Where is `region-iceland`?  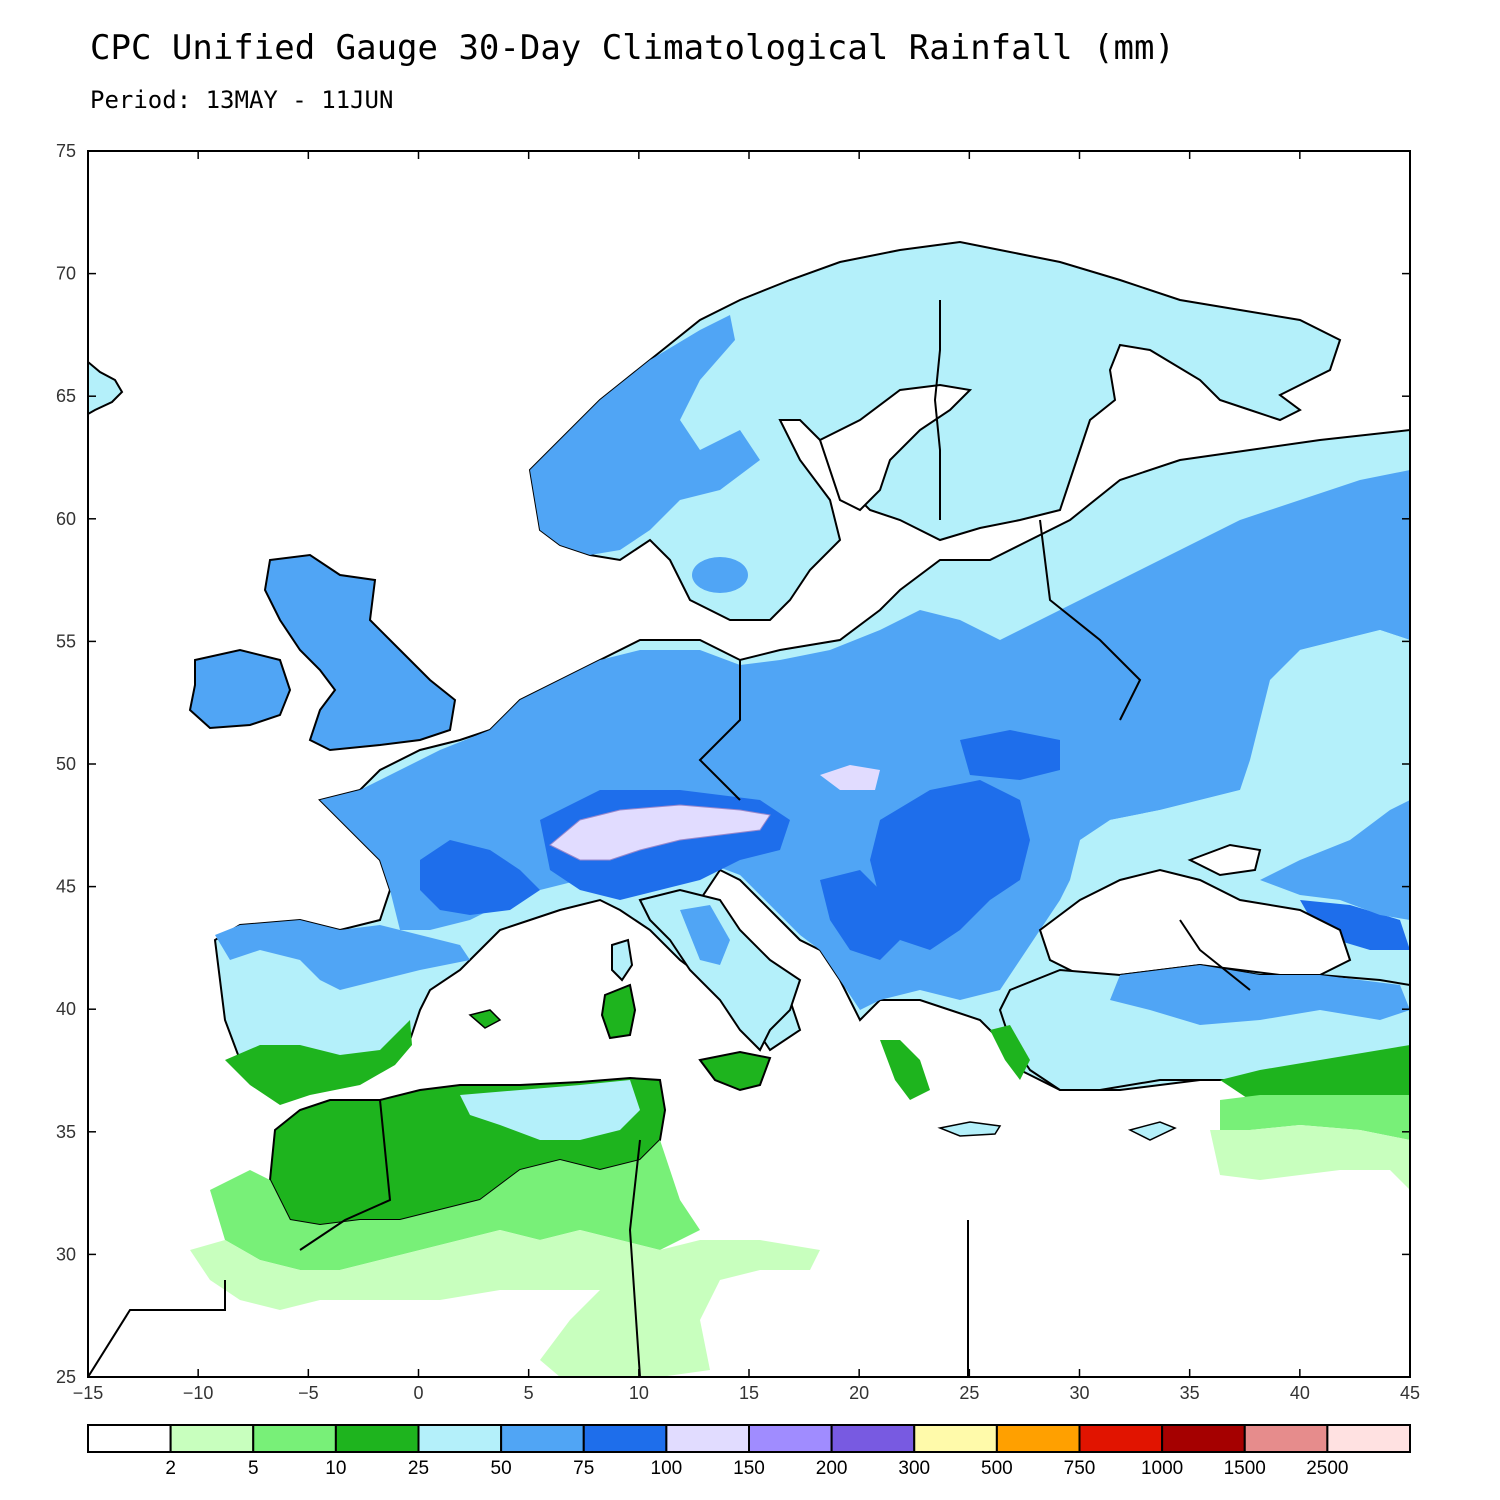
region-iceland is located at coordinates (106, 388).